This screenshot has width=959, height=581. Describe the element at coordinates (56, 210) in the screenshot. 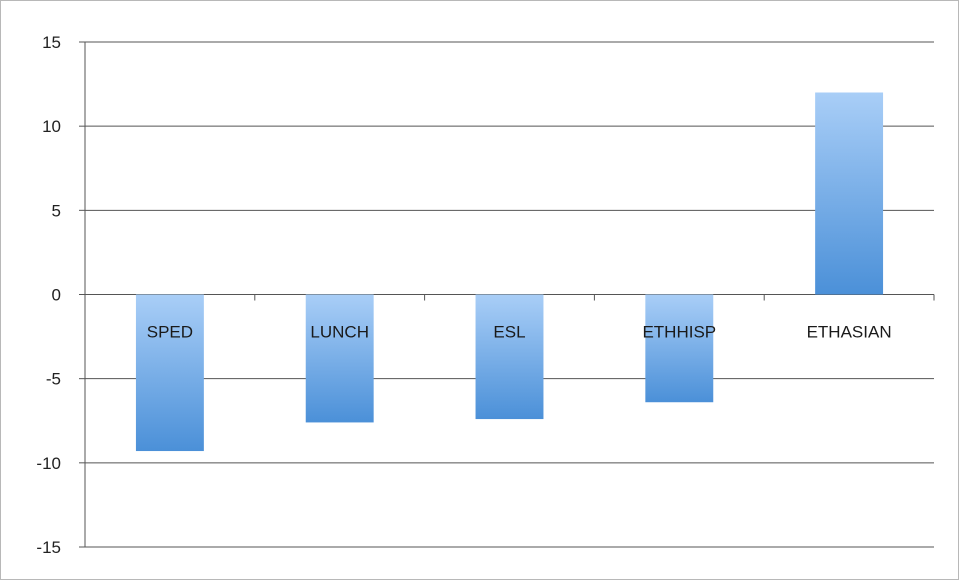

I see `y-tick-label: 5` at that location.